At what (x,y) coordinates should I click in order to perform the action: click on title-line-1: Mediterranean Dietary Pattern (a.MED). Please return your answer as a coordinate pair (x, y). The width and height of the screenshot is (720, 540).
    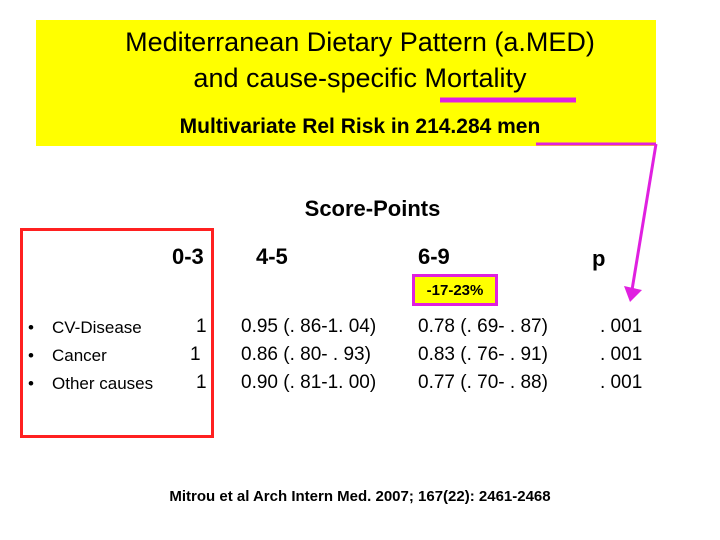
    Looking at the image, I should click on (360, 42).